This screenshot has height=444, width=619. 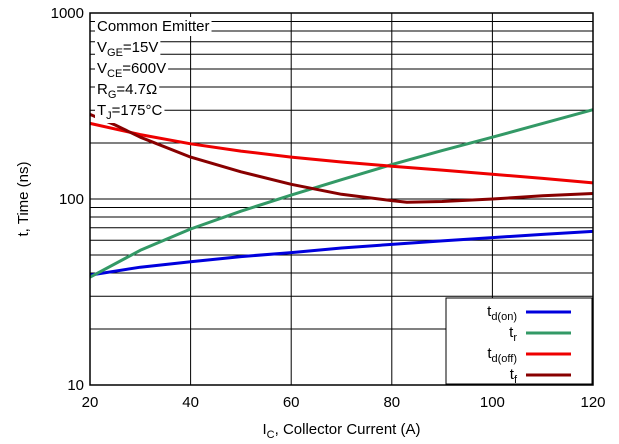 I want to click on legend-label: tr, so click(x=513, y=334).